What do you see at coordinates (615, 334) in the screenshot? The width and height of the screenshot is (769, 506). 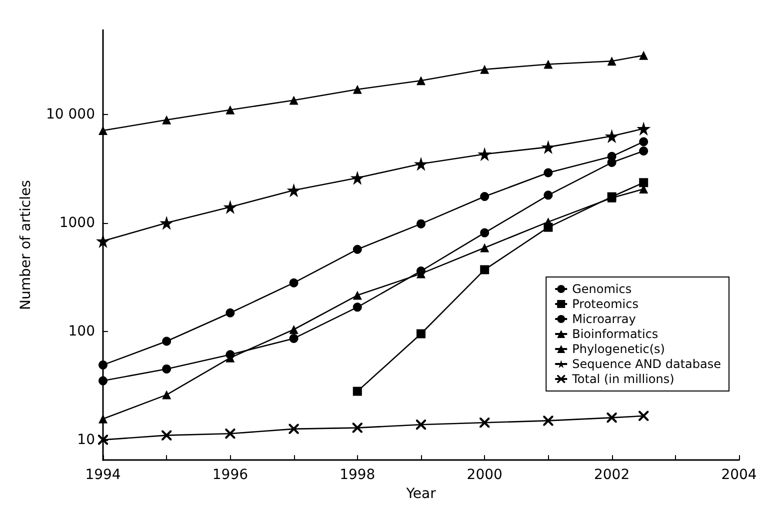 I see `legend-label: Bioinformatics` at bounding box center [615, 334].